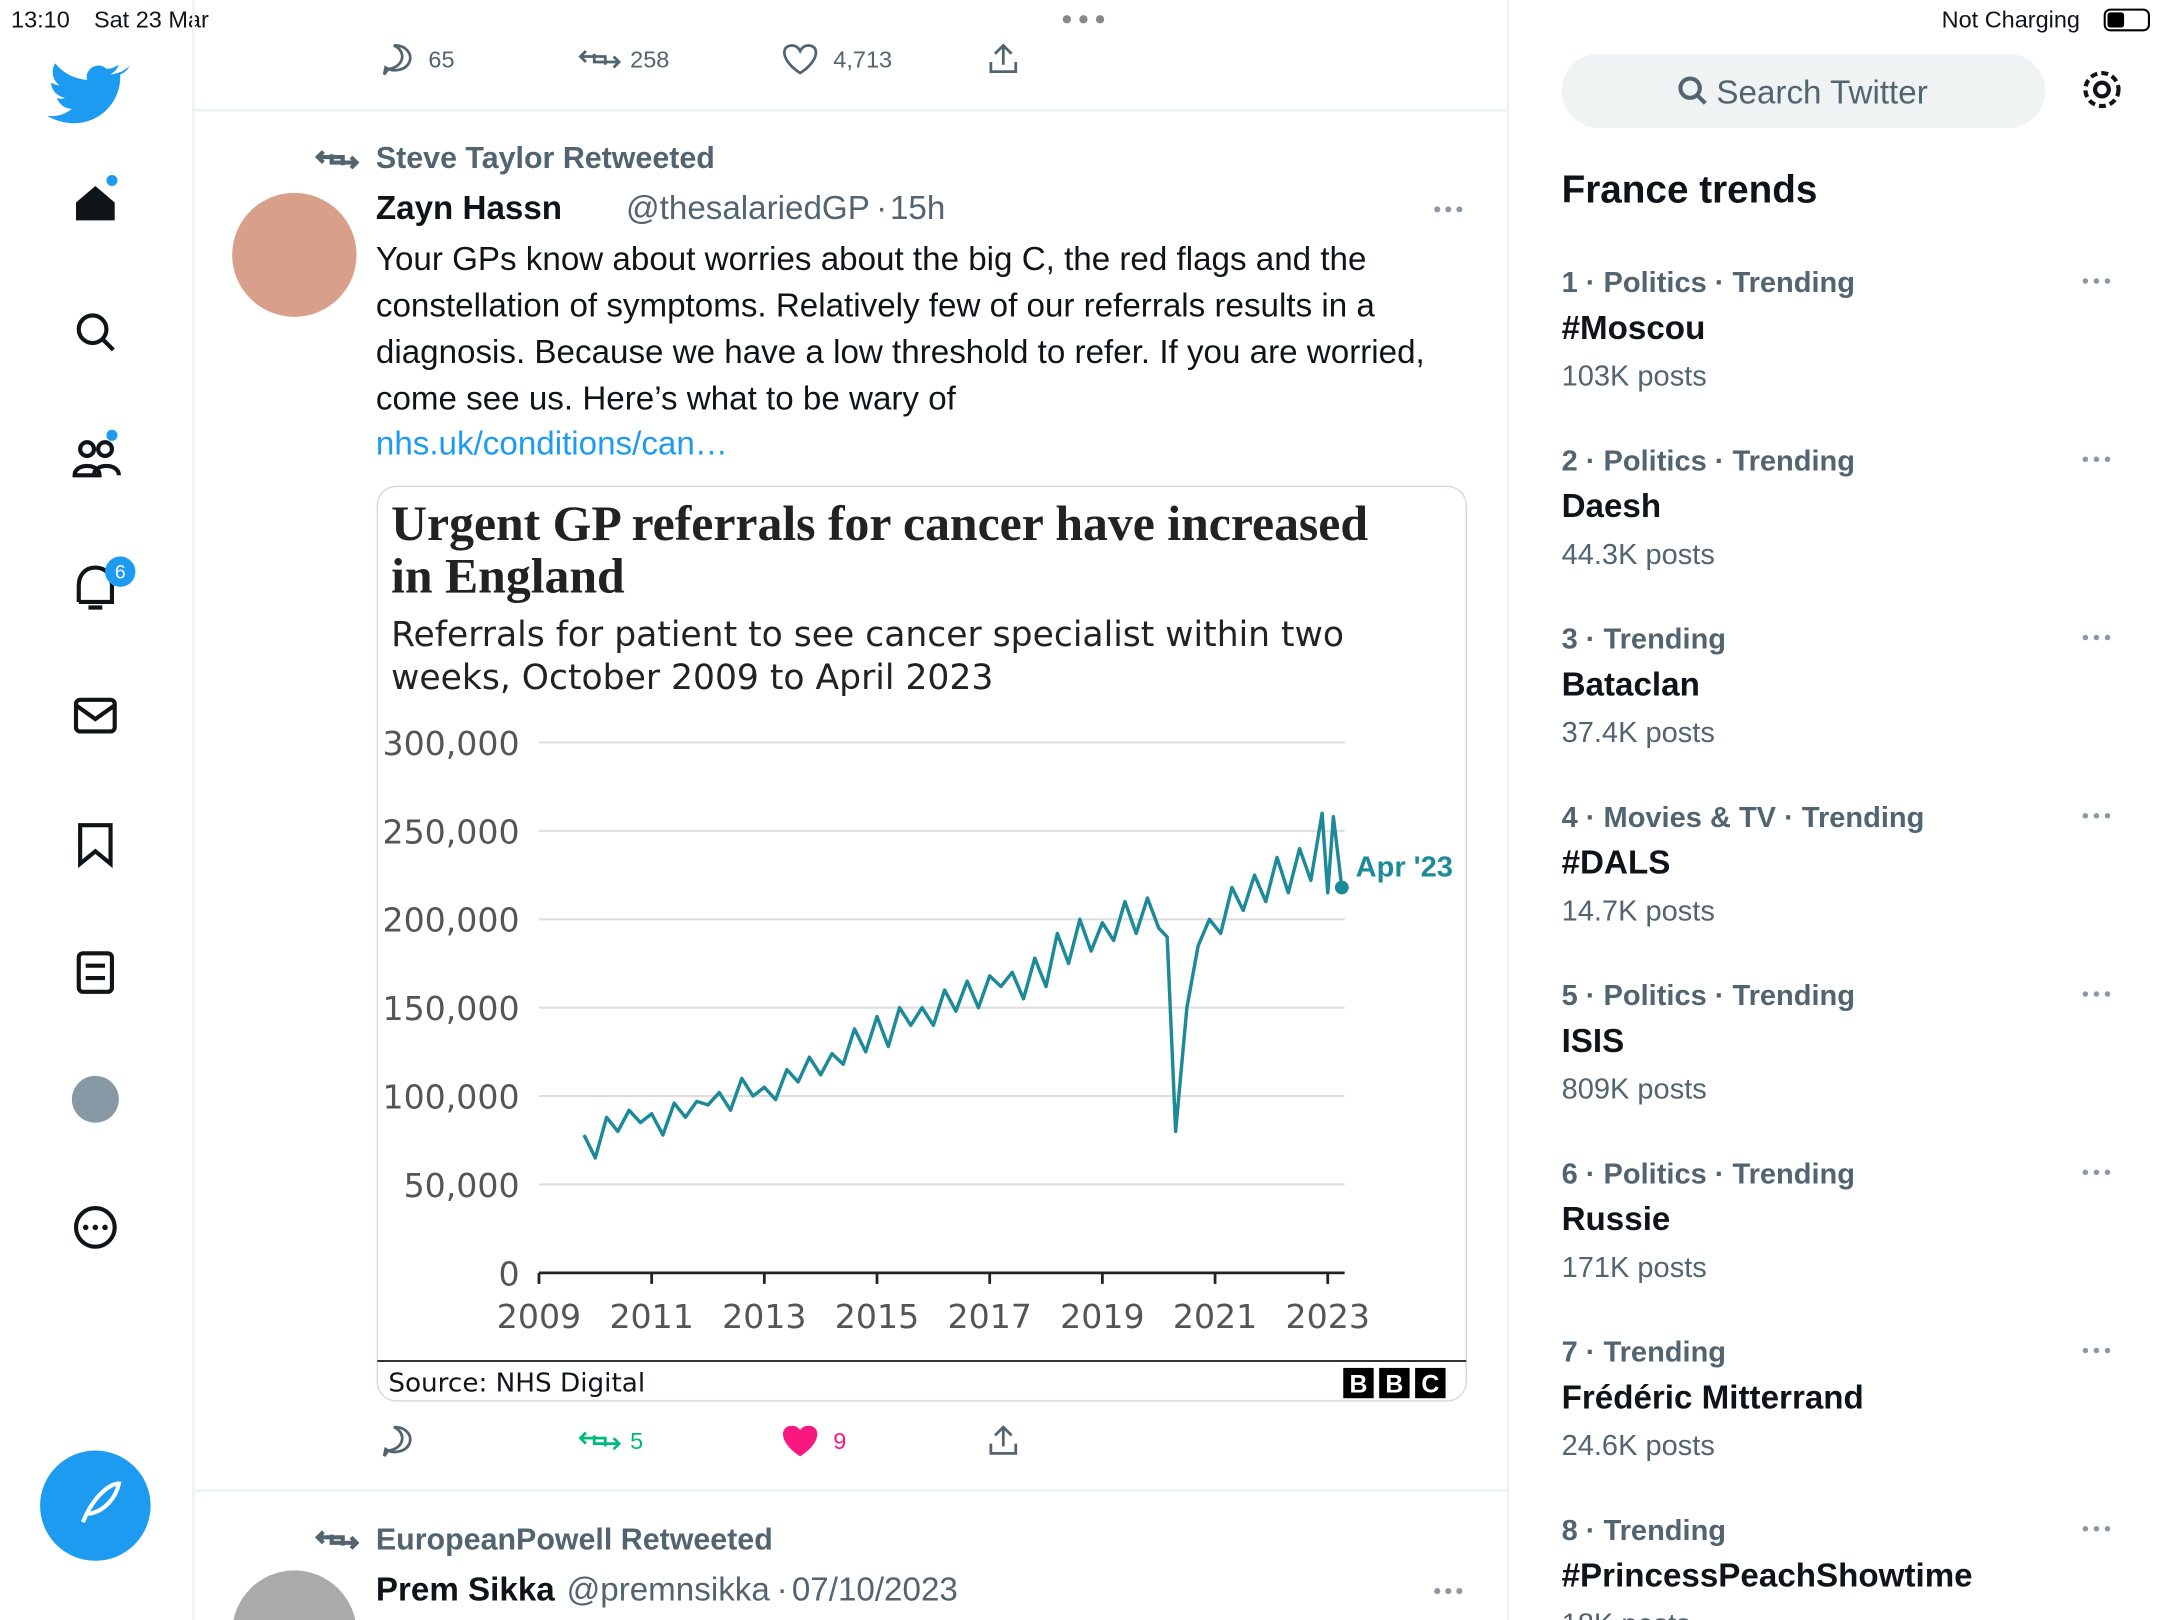 The image size is (2160, 1620). Describe the element at coordinates (1634, 328) in the screenshot. I see `trend-name: #Moscou` at that location.